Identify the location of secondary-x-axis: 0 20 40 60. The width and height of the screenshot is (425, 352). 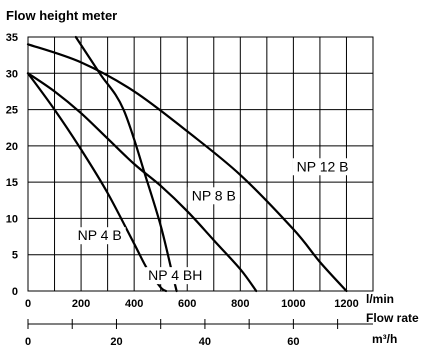
(199, 333).